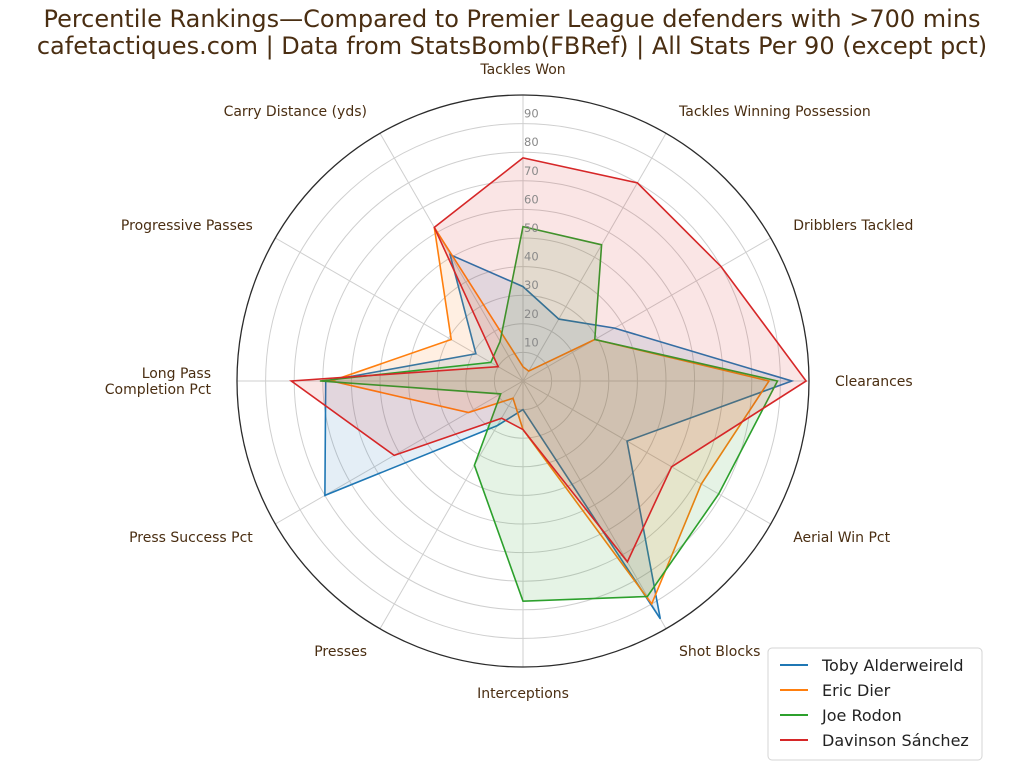  Describe the element at coordinates (531, 171) in the screenshot. I see `tick-label: 70` at that location.